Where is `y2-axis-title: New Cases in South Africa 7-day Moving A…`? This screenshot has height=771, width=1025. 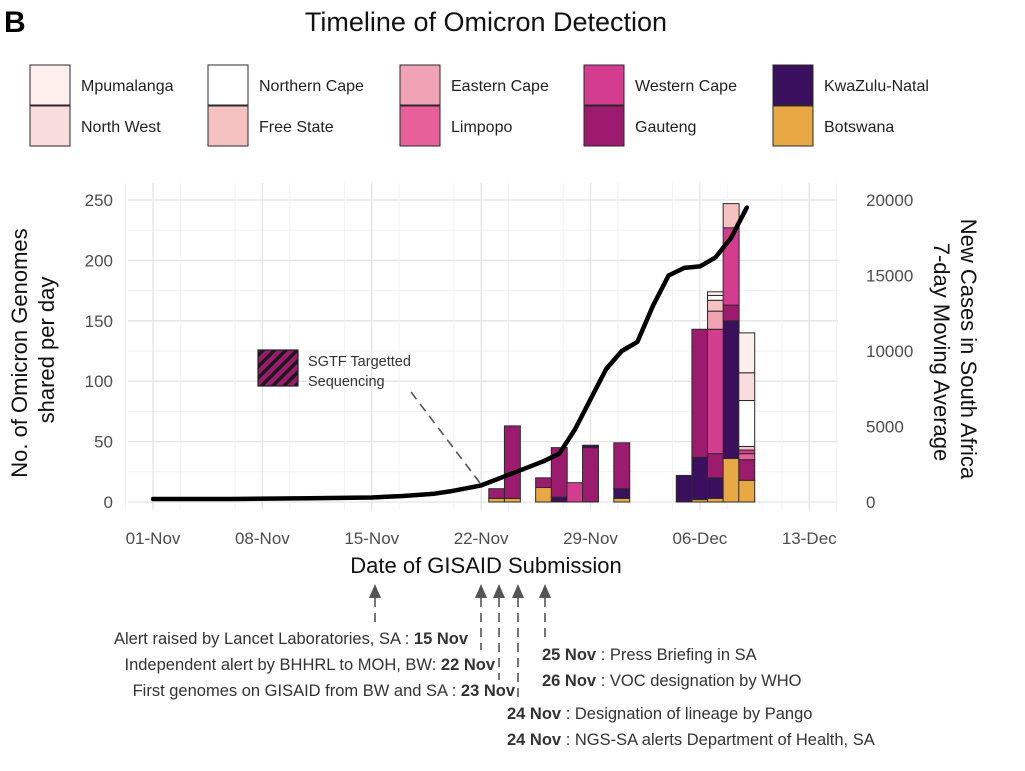
y2-axis-title: New Cases in South Africa 7-day Moving A… is located at coordinates (955, 352).